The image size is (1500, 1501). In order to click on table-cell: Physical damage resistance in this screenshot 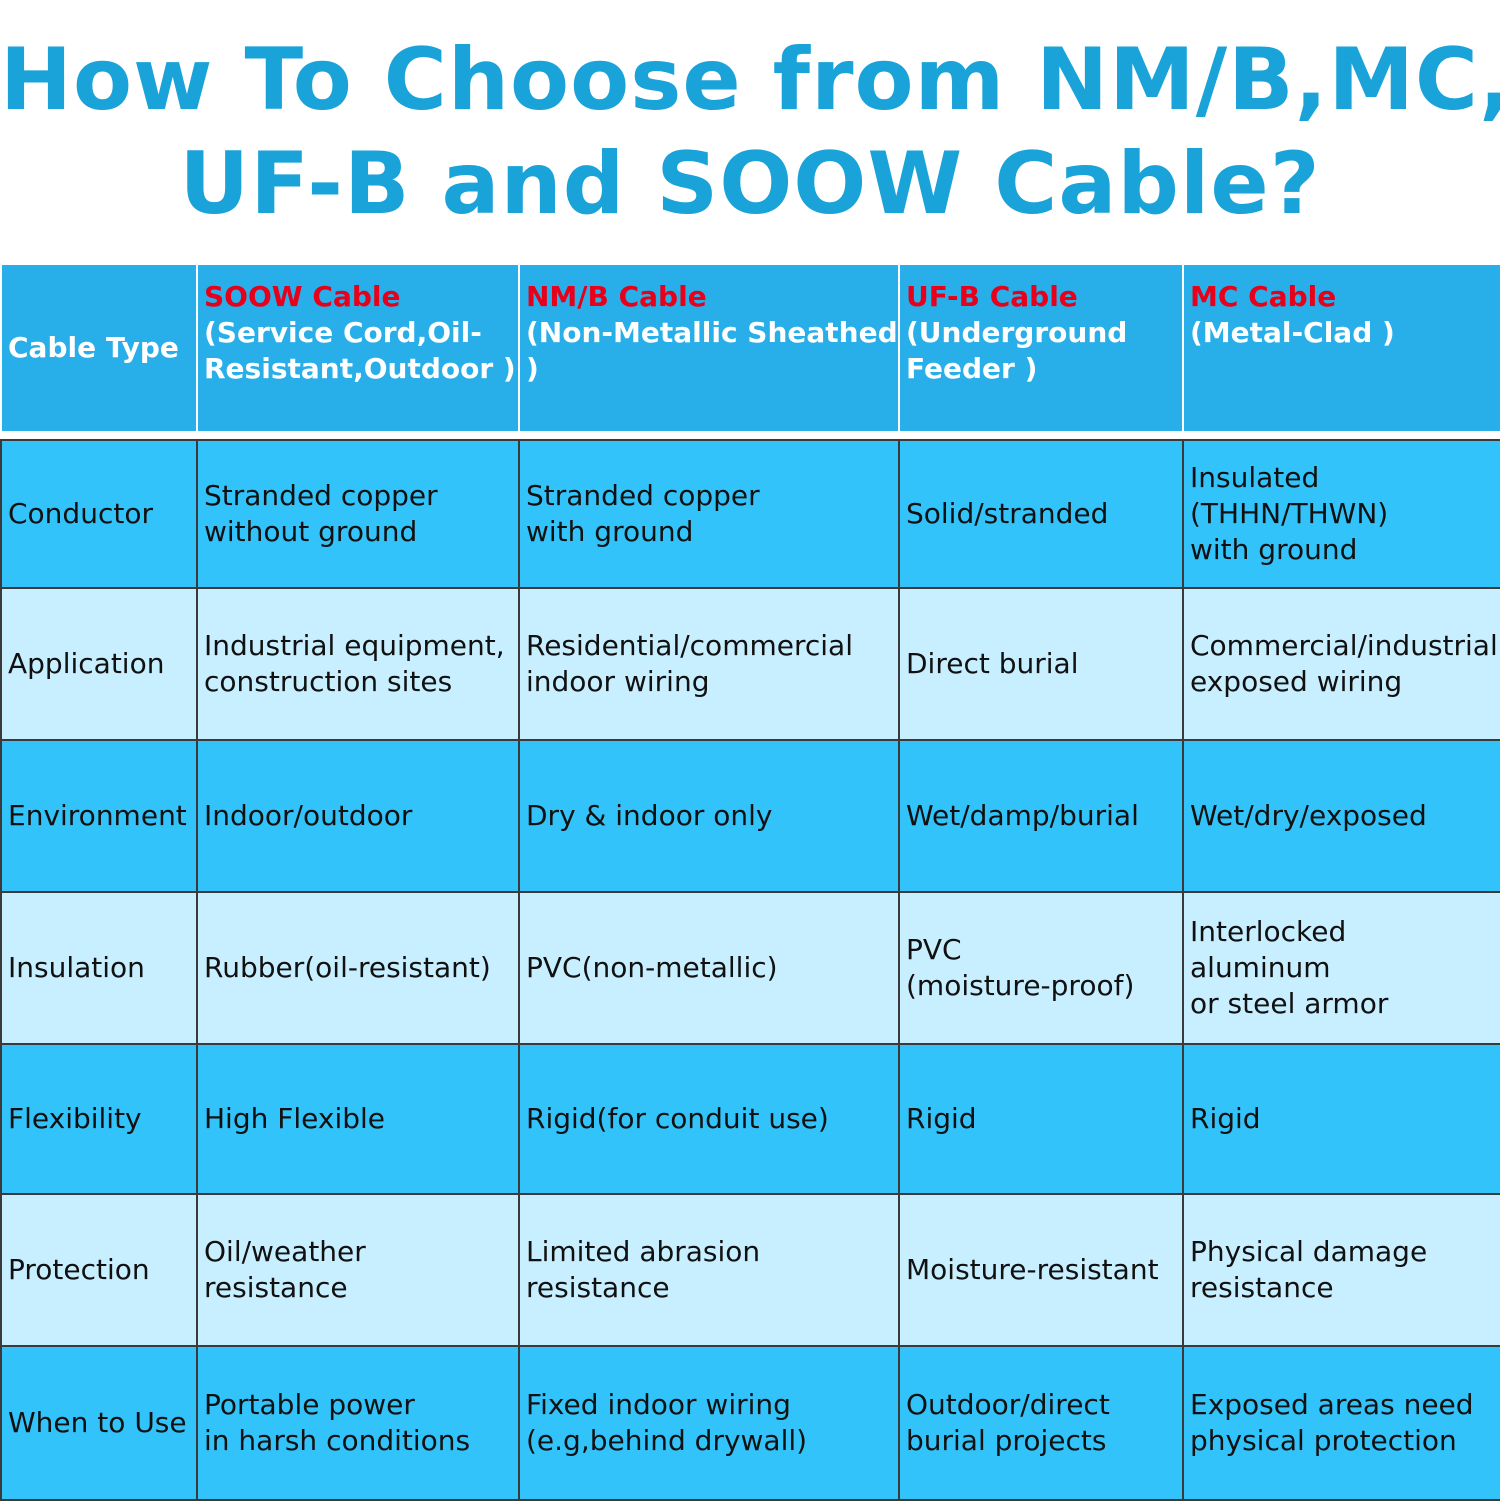, I will do `click(1341, 1270)`.